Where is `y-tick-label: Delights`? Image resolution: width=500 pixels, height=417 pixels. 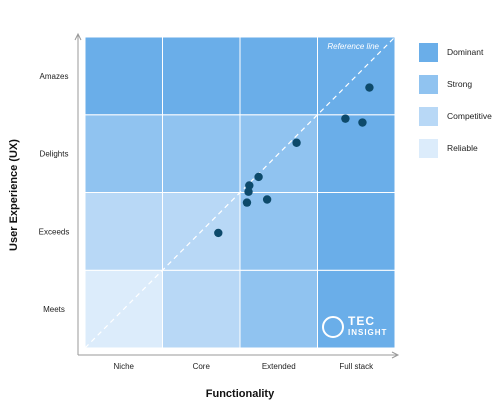
y-tick-label: Delights is located at coordinates (54, 154).